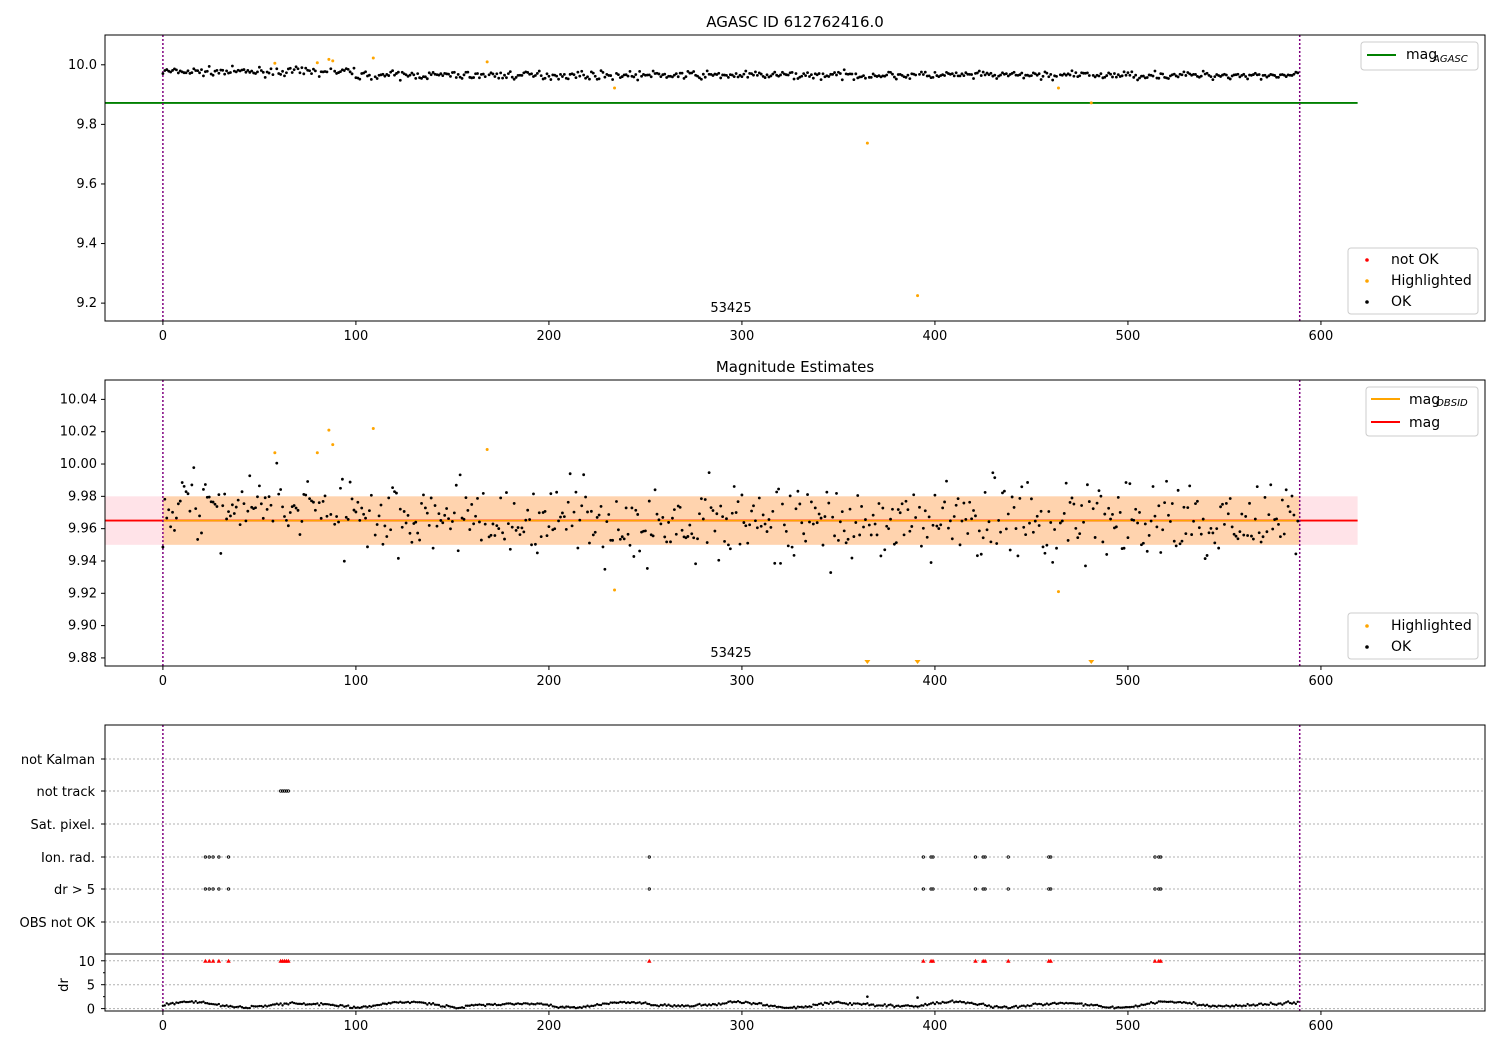 This screenshot has width=1500, height=1050. I want to click on highlighted-point, so click(329, 59).